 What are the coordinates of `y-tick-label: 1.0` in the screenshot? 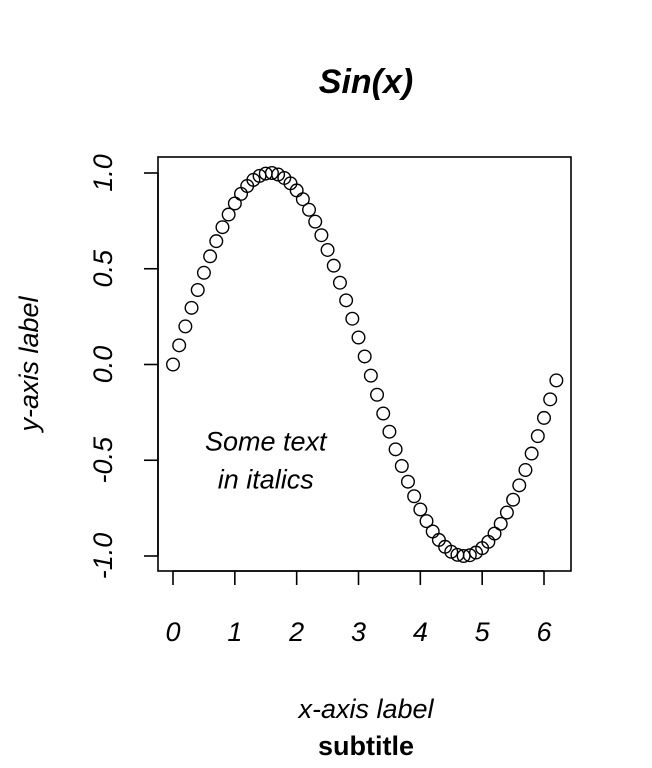 It's located at (103, 173).